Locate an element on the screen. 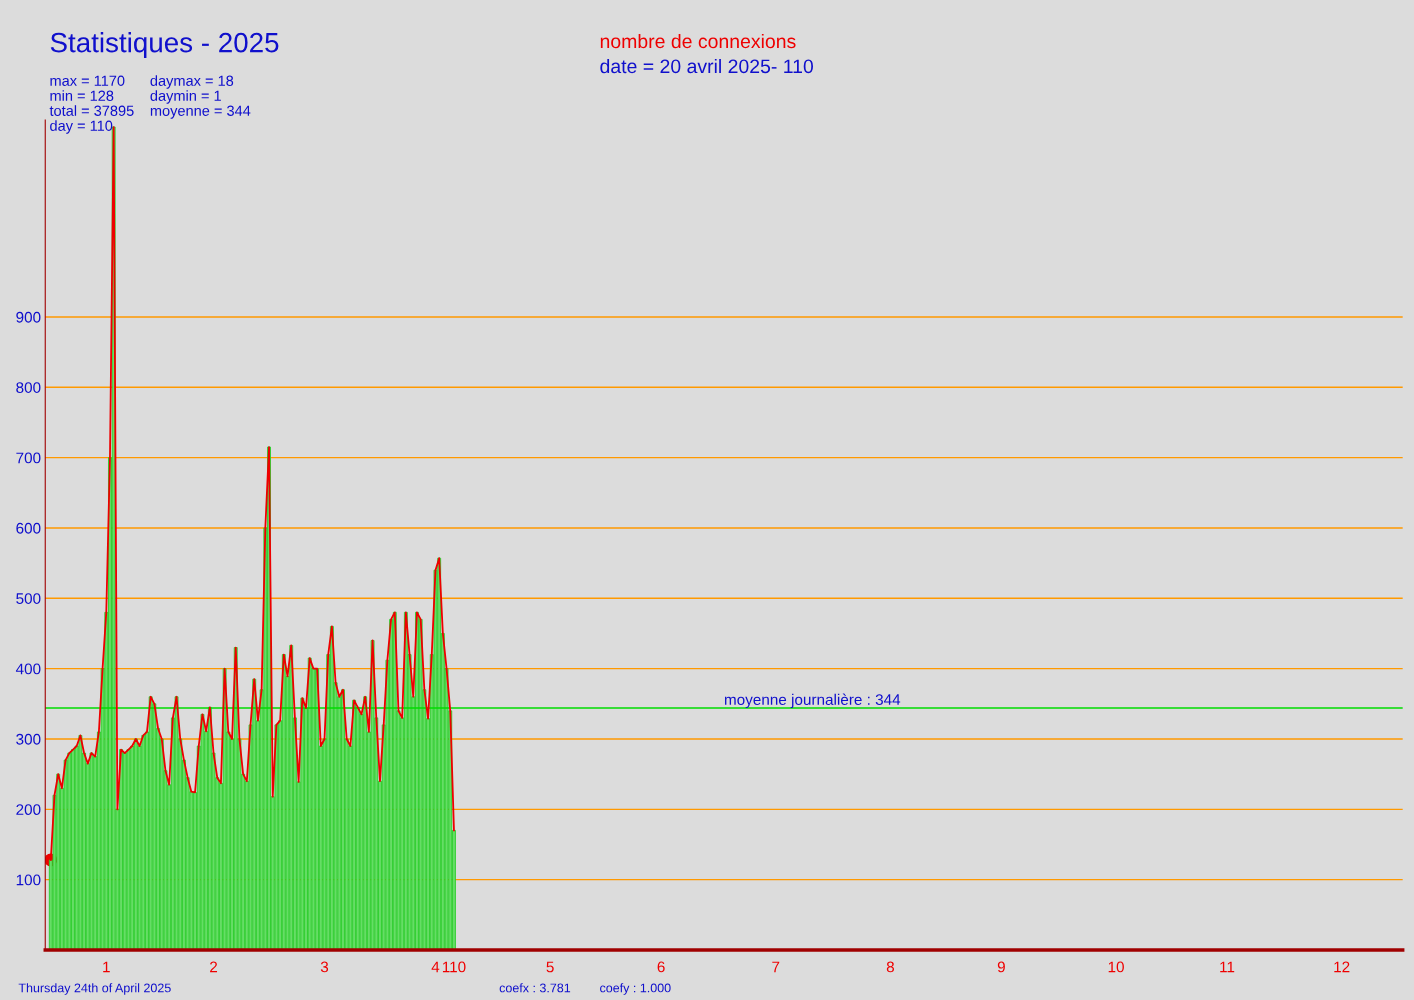 Image resolution: width=1414 pixels, height=1000 pixels. x-tick-label: 4 is located at coordinates (435, 967).